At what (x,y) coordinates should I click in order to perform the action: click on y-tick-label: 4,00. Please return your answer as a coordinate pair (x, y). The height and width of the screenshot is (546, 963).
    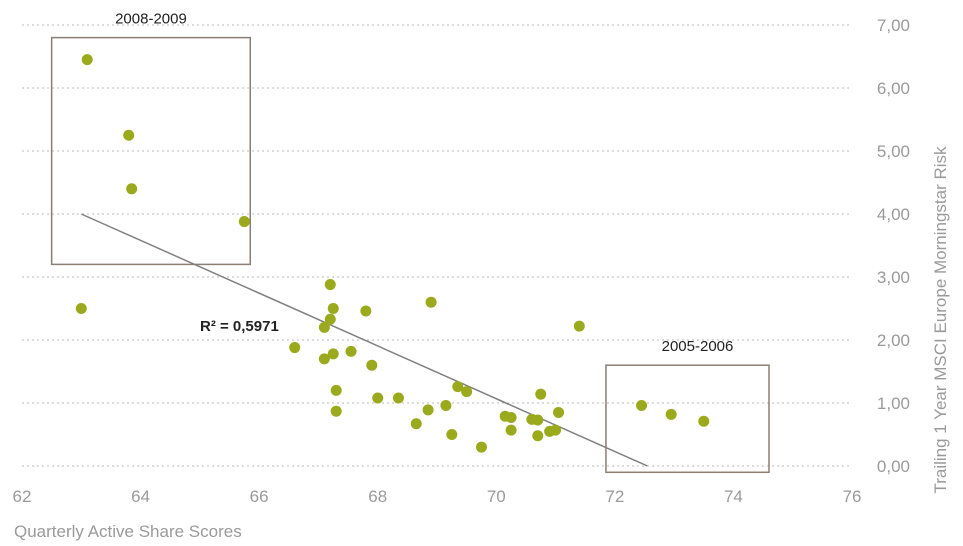
    Looking at the image, I should click on (893, 214).